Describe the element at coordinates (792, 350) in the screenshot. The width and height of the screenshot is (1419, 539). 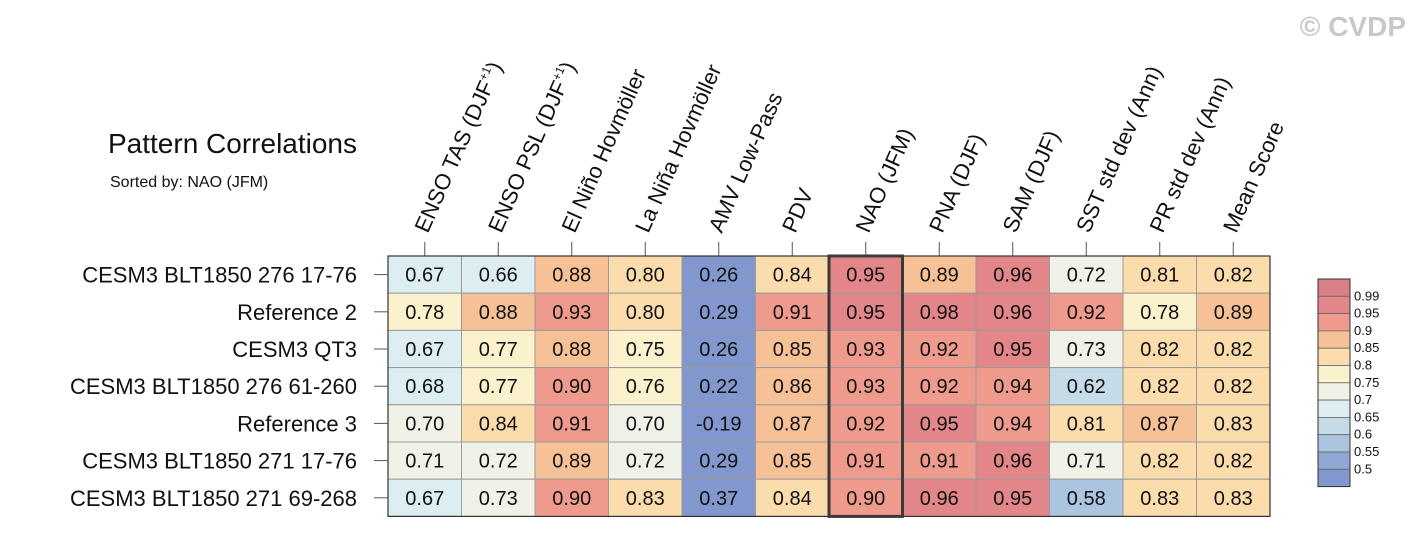
I see `cell-value-label: 0.85` at that location.